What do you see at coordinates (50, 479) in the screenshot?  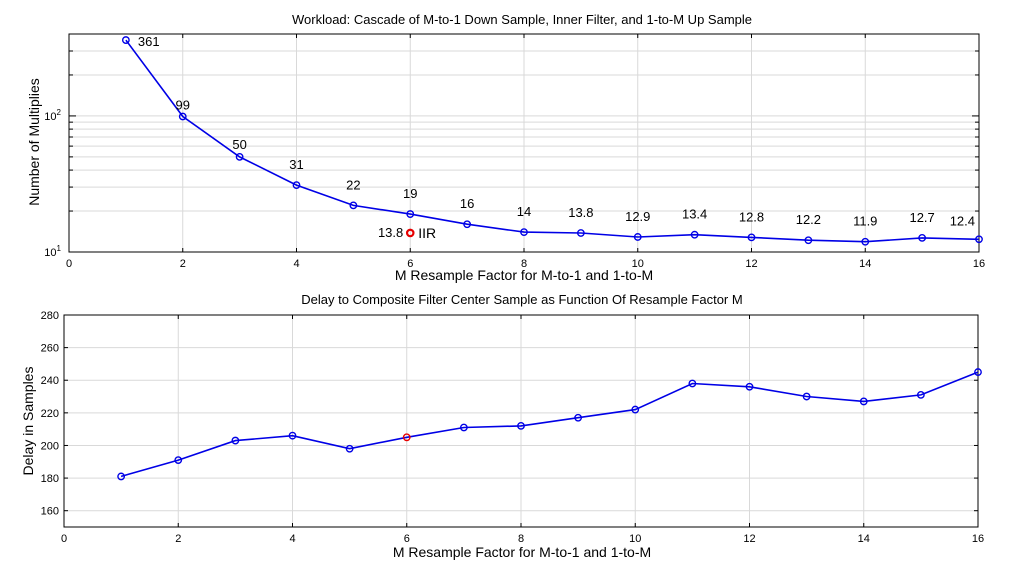 I see `y-tick-label: 180` at bounding box center [50, 479].